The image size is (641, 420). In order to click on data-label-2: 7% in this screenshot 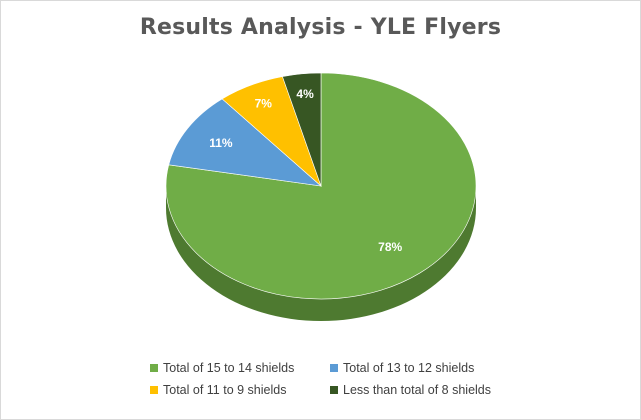, I will do `click(264, 103)`.